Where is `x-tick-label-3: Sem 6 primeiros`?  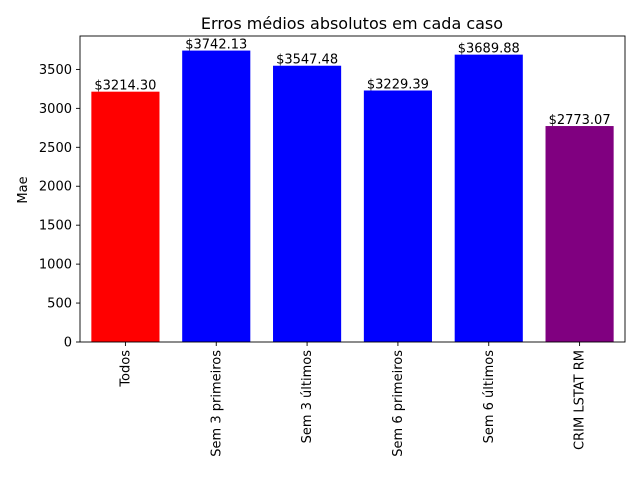
x-tick-label-3: Sem 6 primeiros is located at coordinates (398, 403).